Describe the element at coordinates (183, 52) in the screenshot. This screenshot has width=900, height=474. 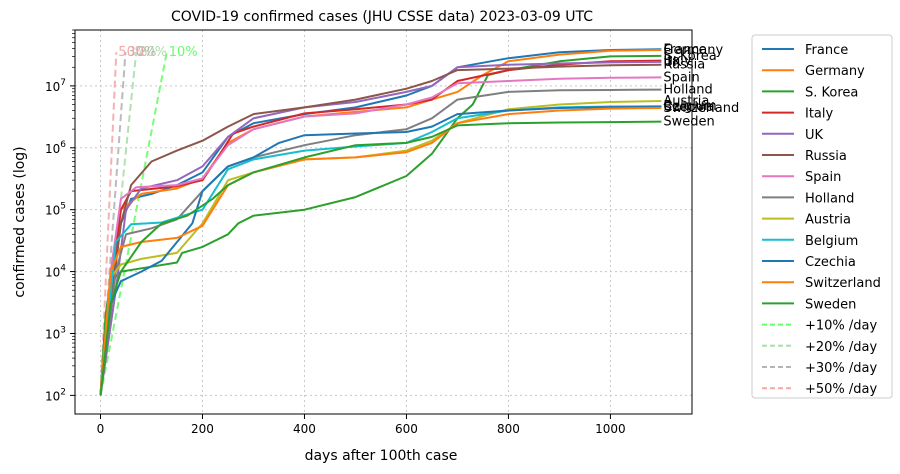
I see `reference-line-label: 10%` at that location.